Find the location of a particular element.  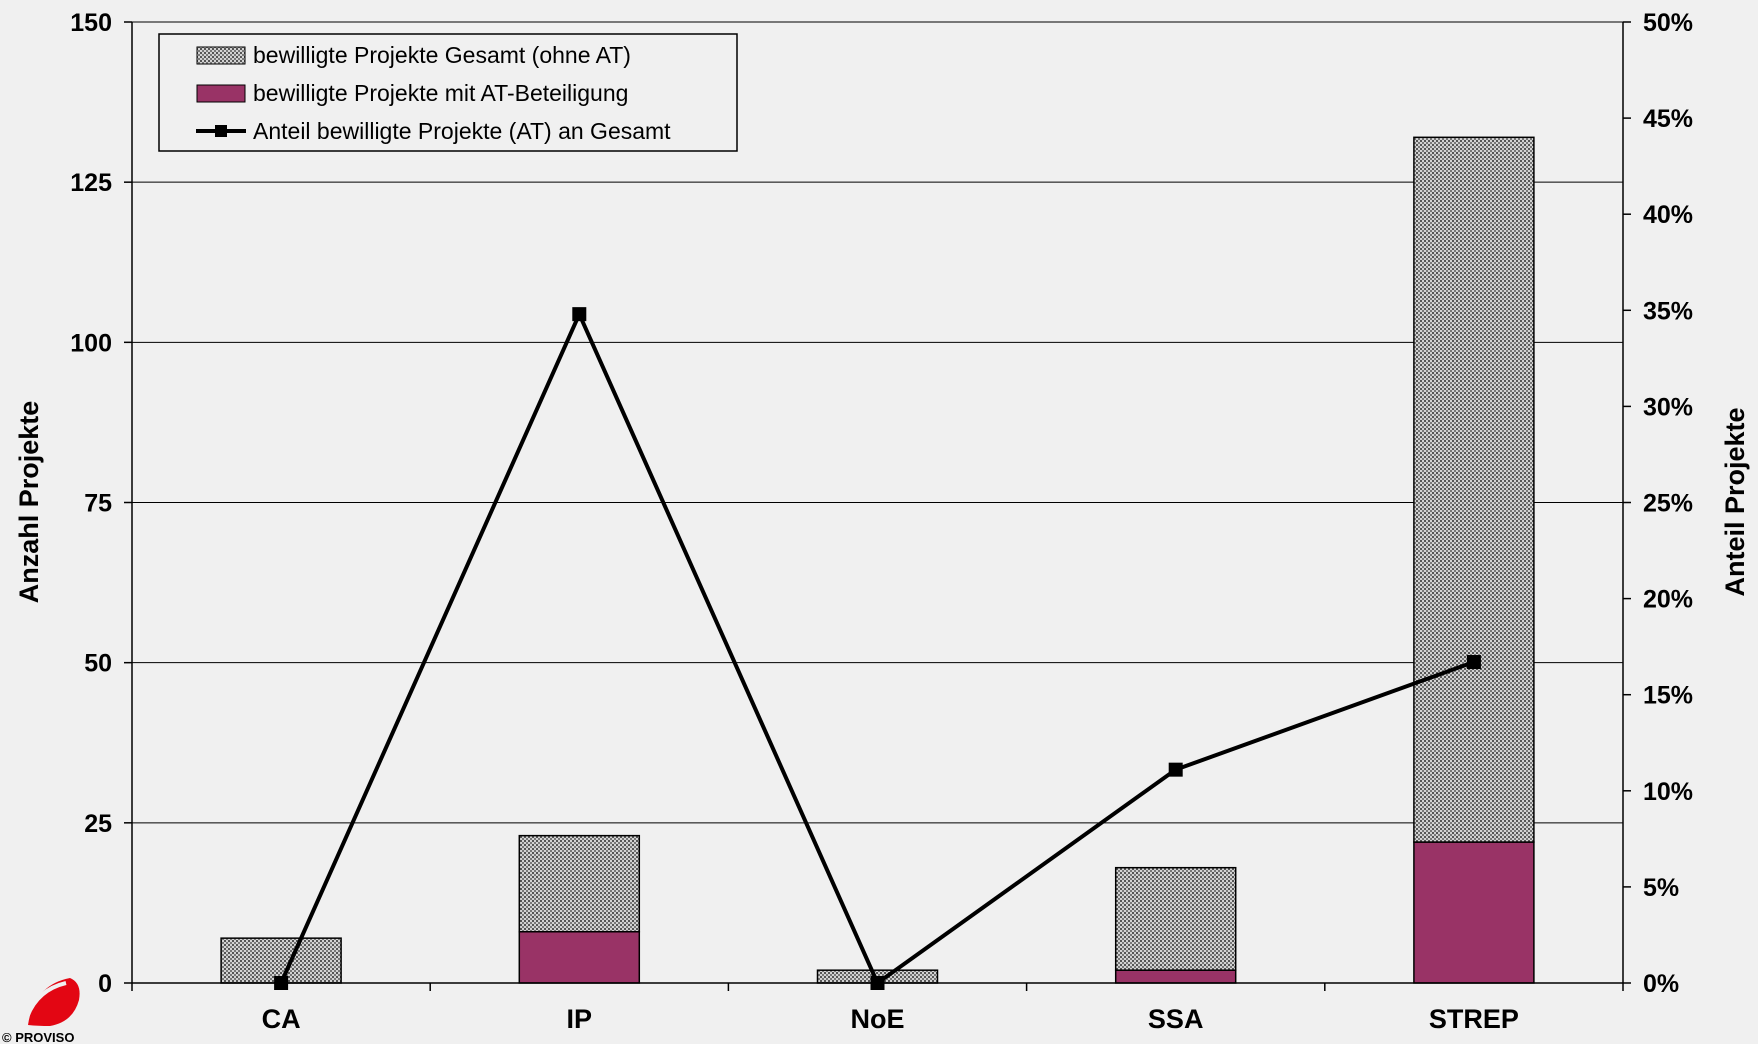

bar-at-strep is located at coordinates (1474, 912).